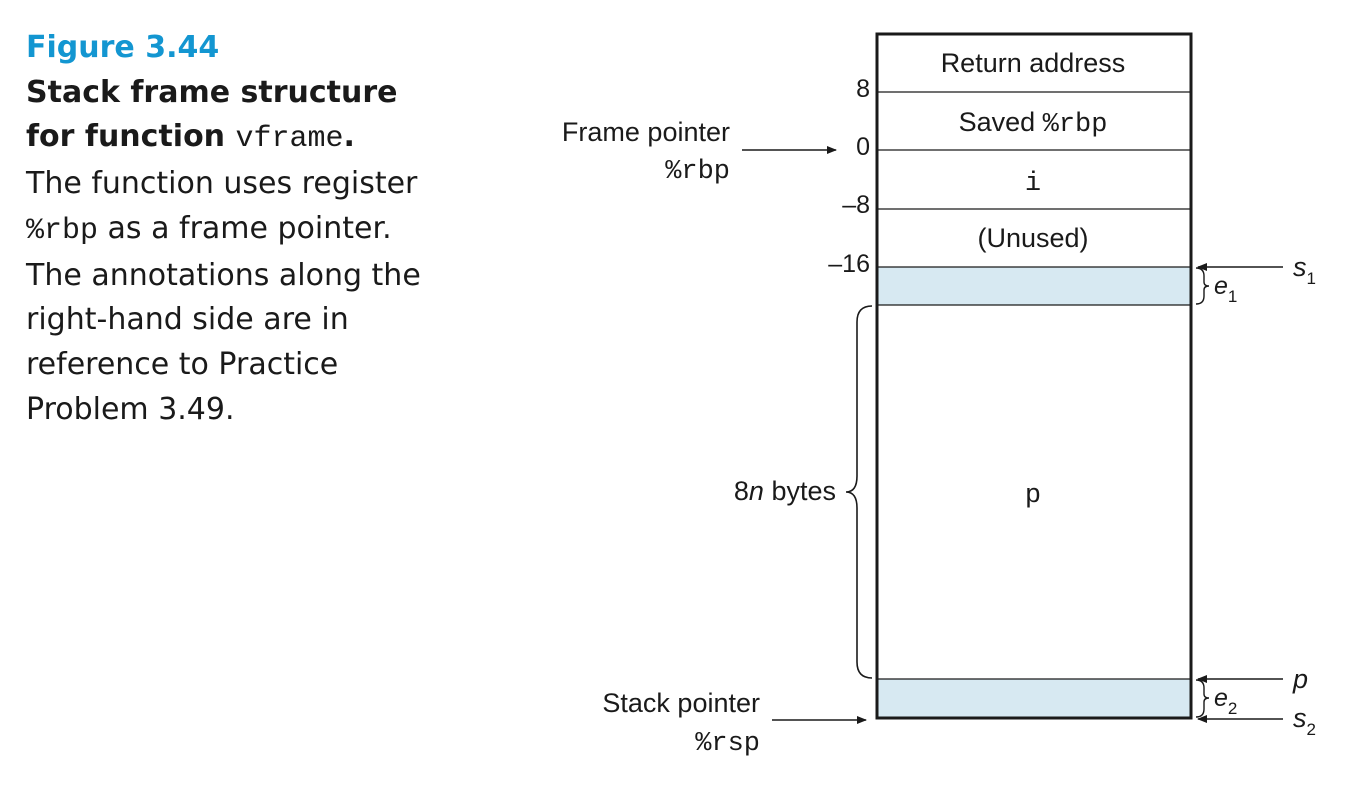 This screenshot has height=790, width=1370. Describe the element at coordinates (856, 205) in the screenshot. I see `offset-minus-8: –8` at that location.